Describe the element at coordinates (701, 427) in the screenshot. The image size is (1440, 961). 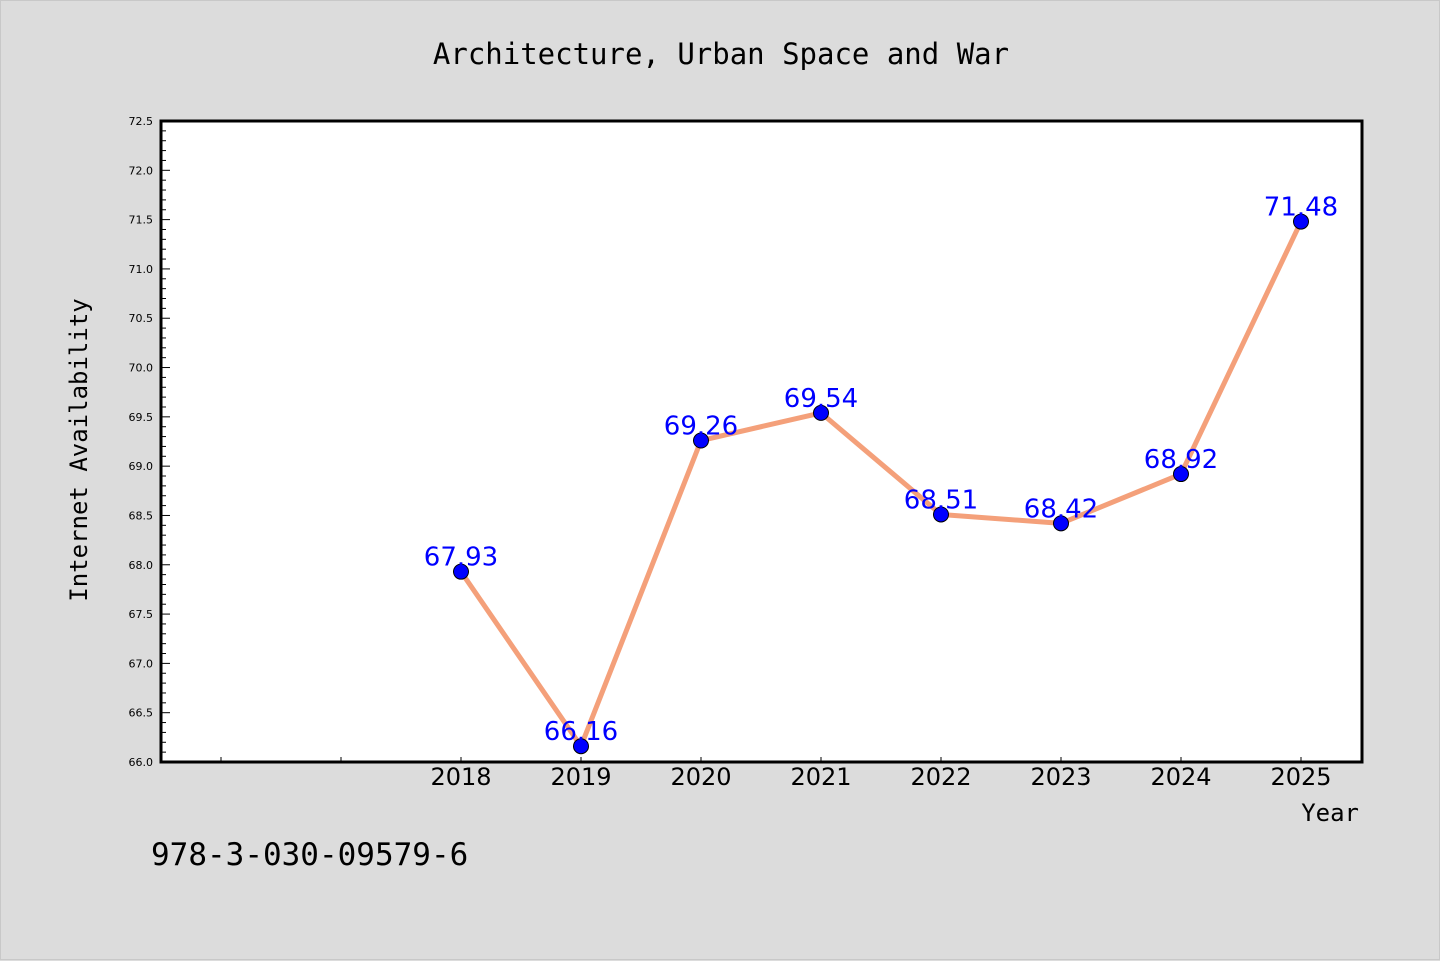
I see `data-label: 69.26` at that location.